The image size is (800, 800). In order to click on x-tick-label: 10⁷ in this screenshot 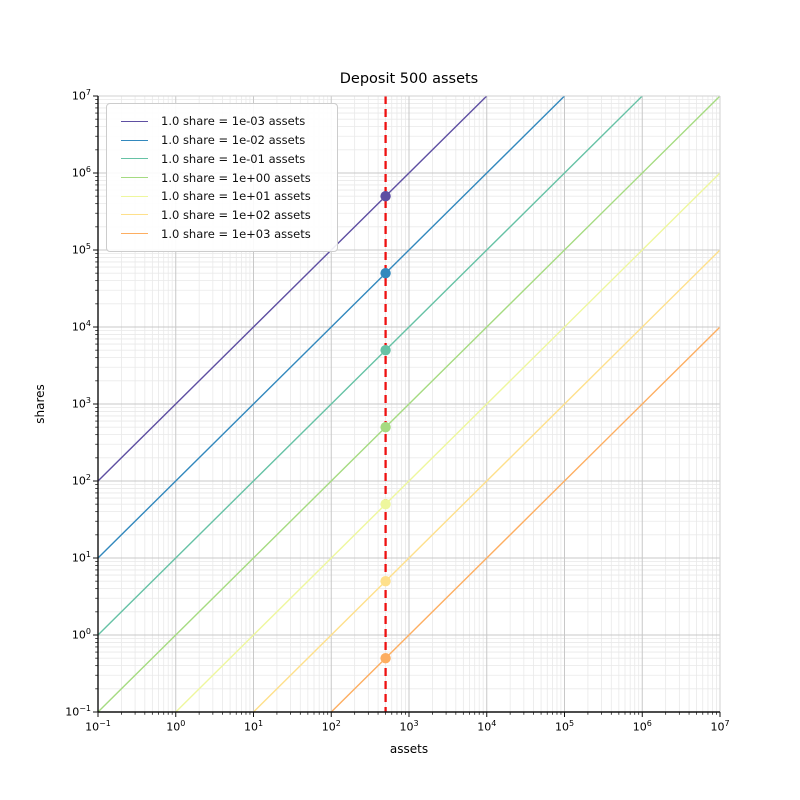, I will do `click(720, 726)`.